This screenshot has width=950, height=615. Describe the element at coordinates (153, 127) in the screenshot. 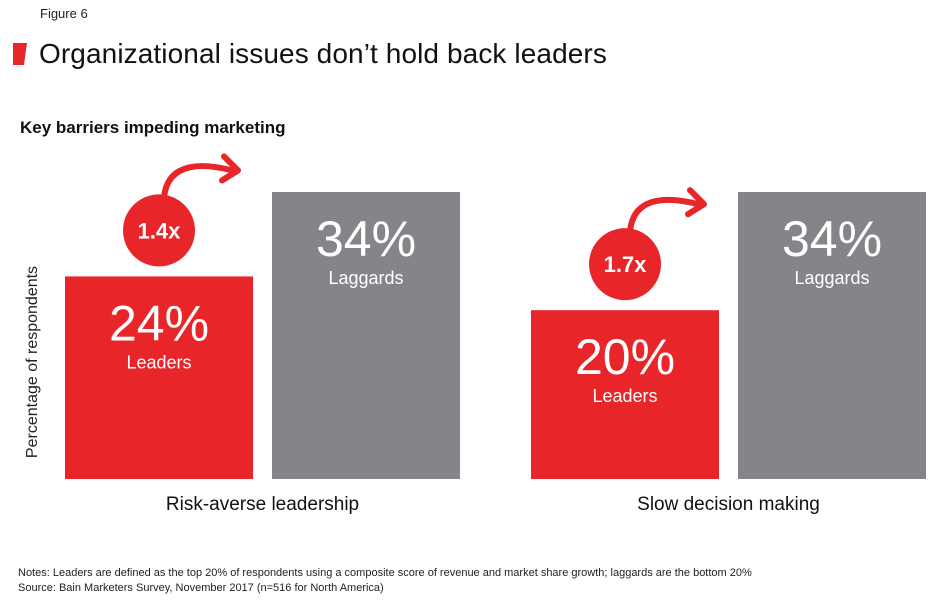

I see `chart-subtitle: Key barriers impeding marketing` at that location.